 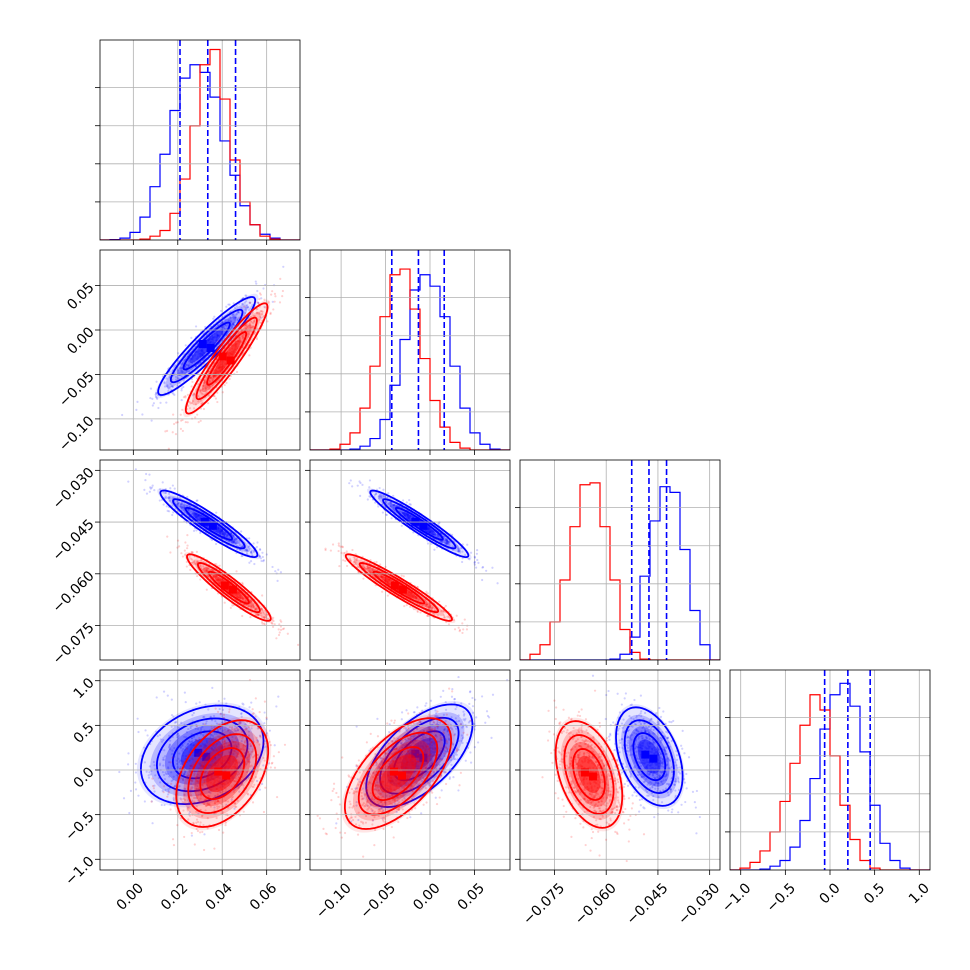 What do you see at coordinates (230, 360) in the screenshot?
I see `density-peak-red` at bounding box center [230, 360].